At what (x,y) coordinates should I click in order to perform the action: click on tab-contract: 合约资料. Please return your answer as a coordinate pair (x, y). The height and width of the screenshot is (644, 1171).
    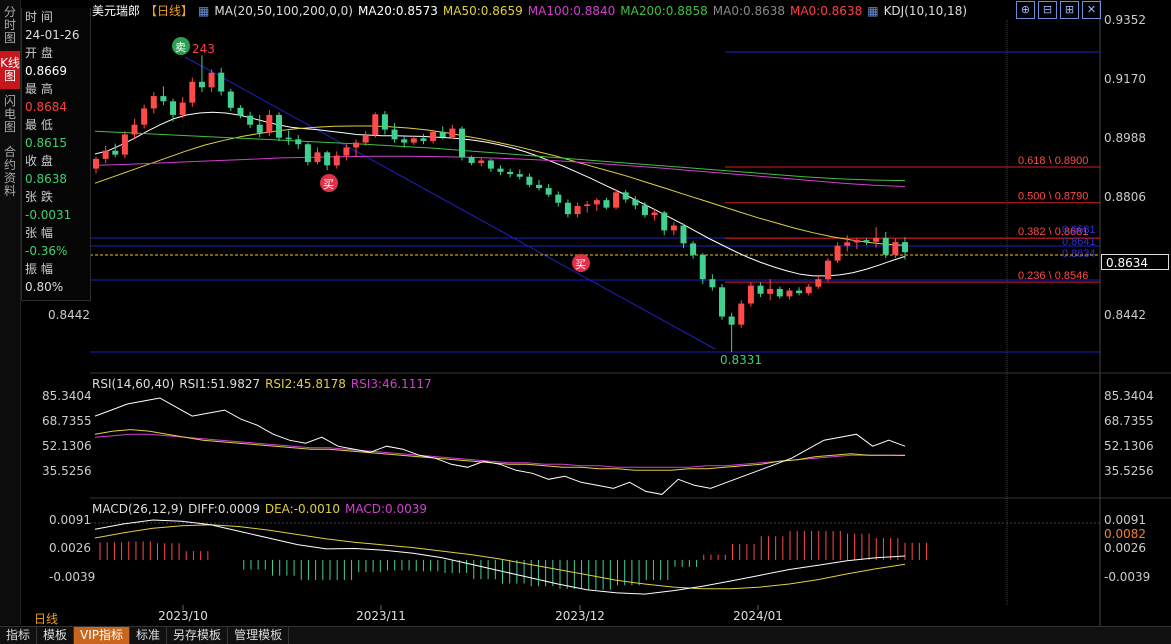
    Looking at the image, I should click on (9, 171).